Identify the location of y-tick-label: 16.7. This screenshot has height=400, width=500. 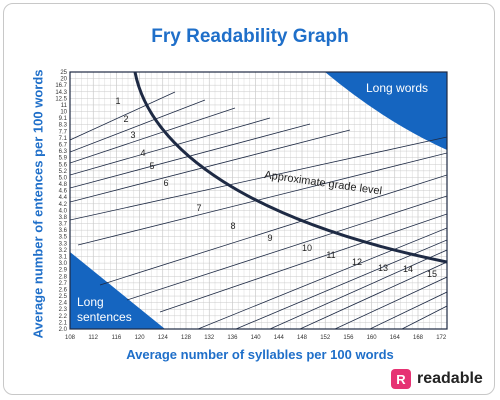
(61, 86).